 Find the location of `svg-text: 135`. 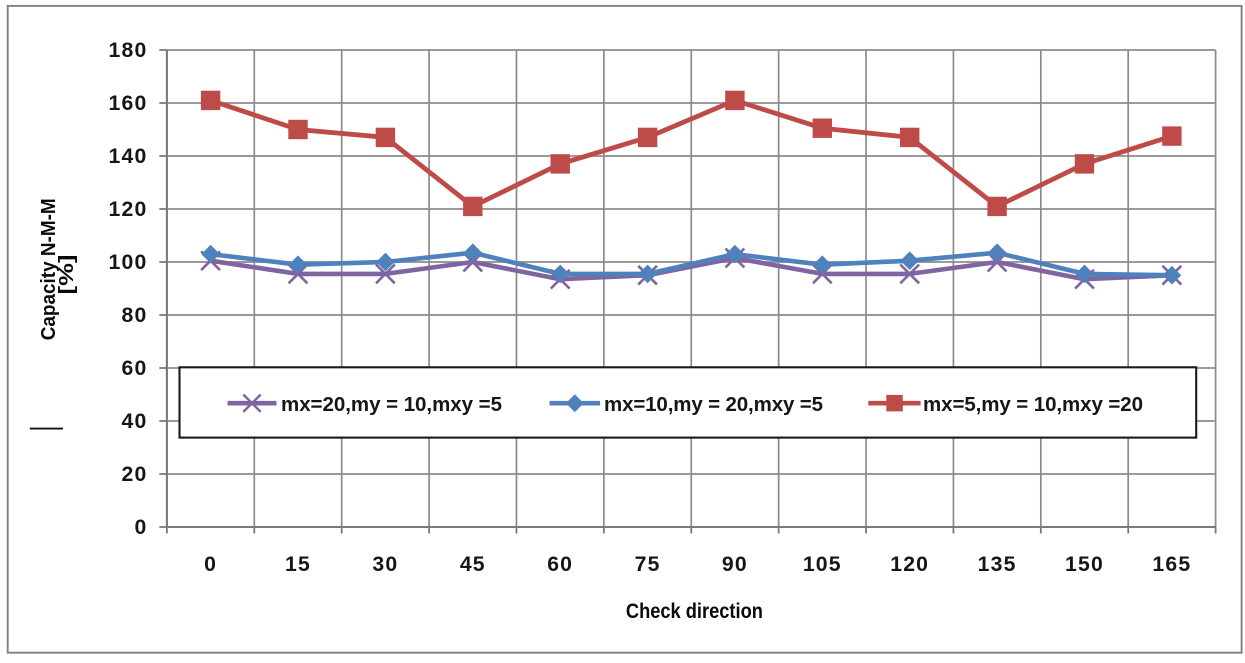

svg-text: 135 is located at coordinates (997, 564).